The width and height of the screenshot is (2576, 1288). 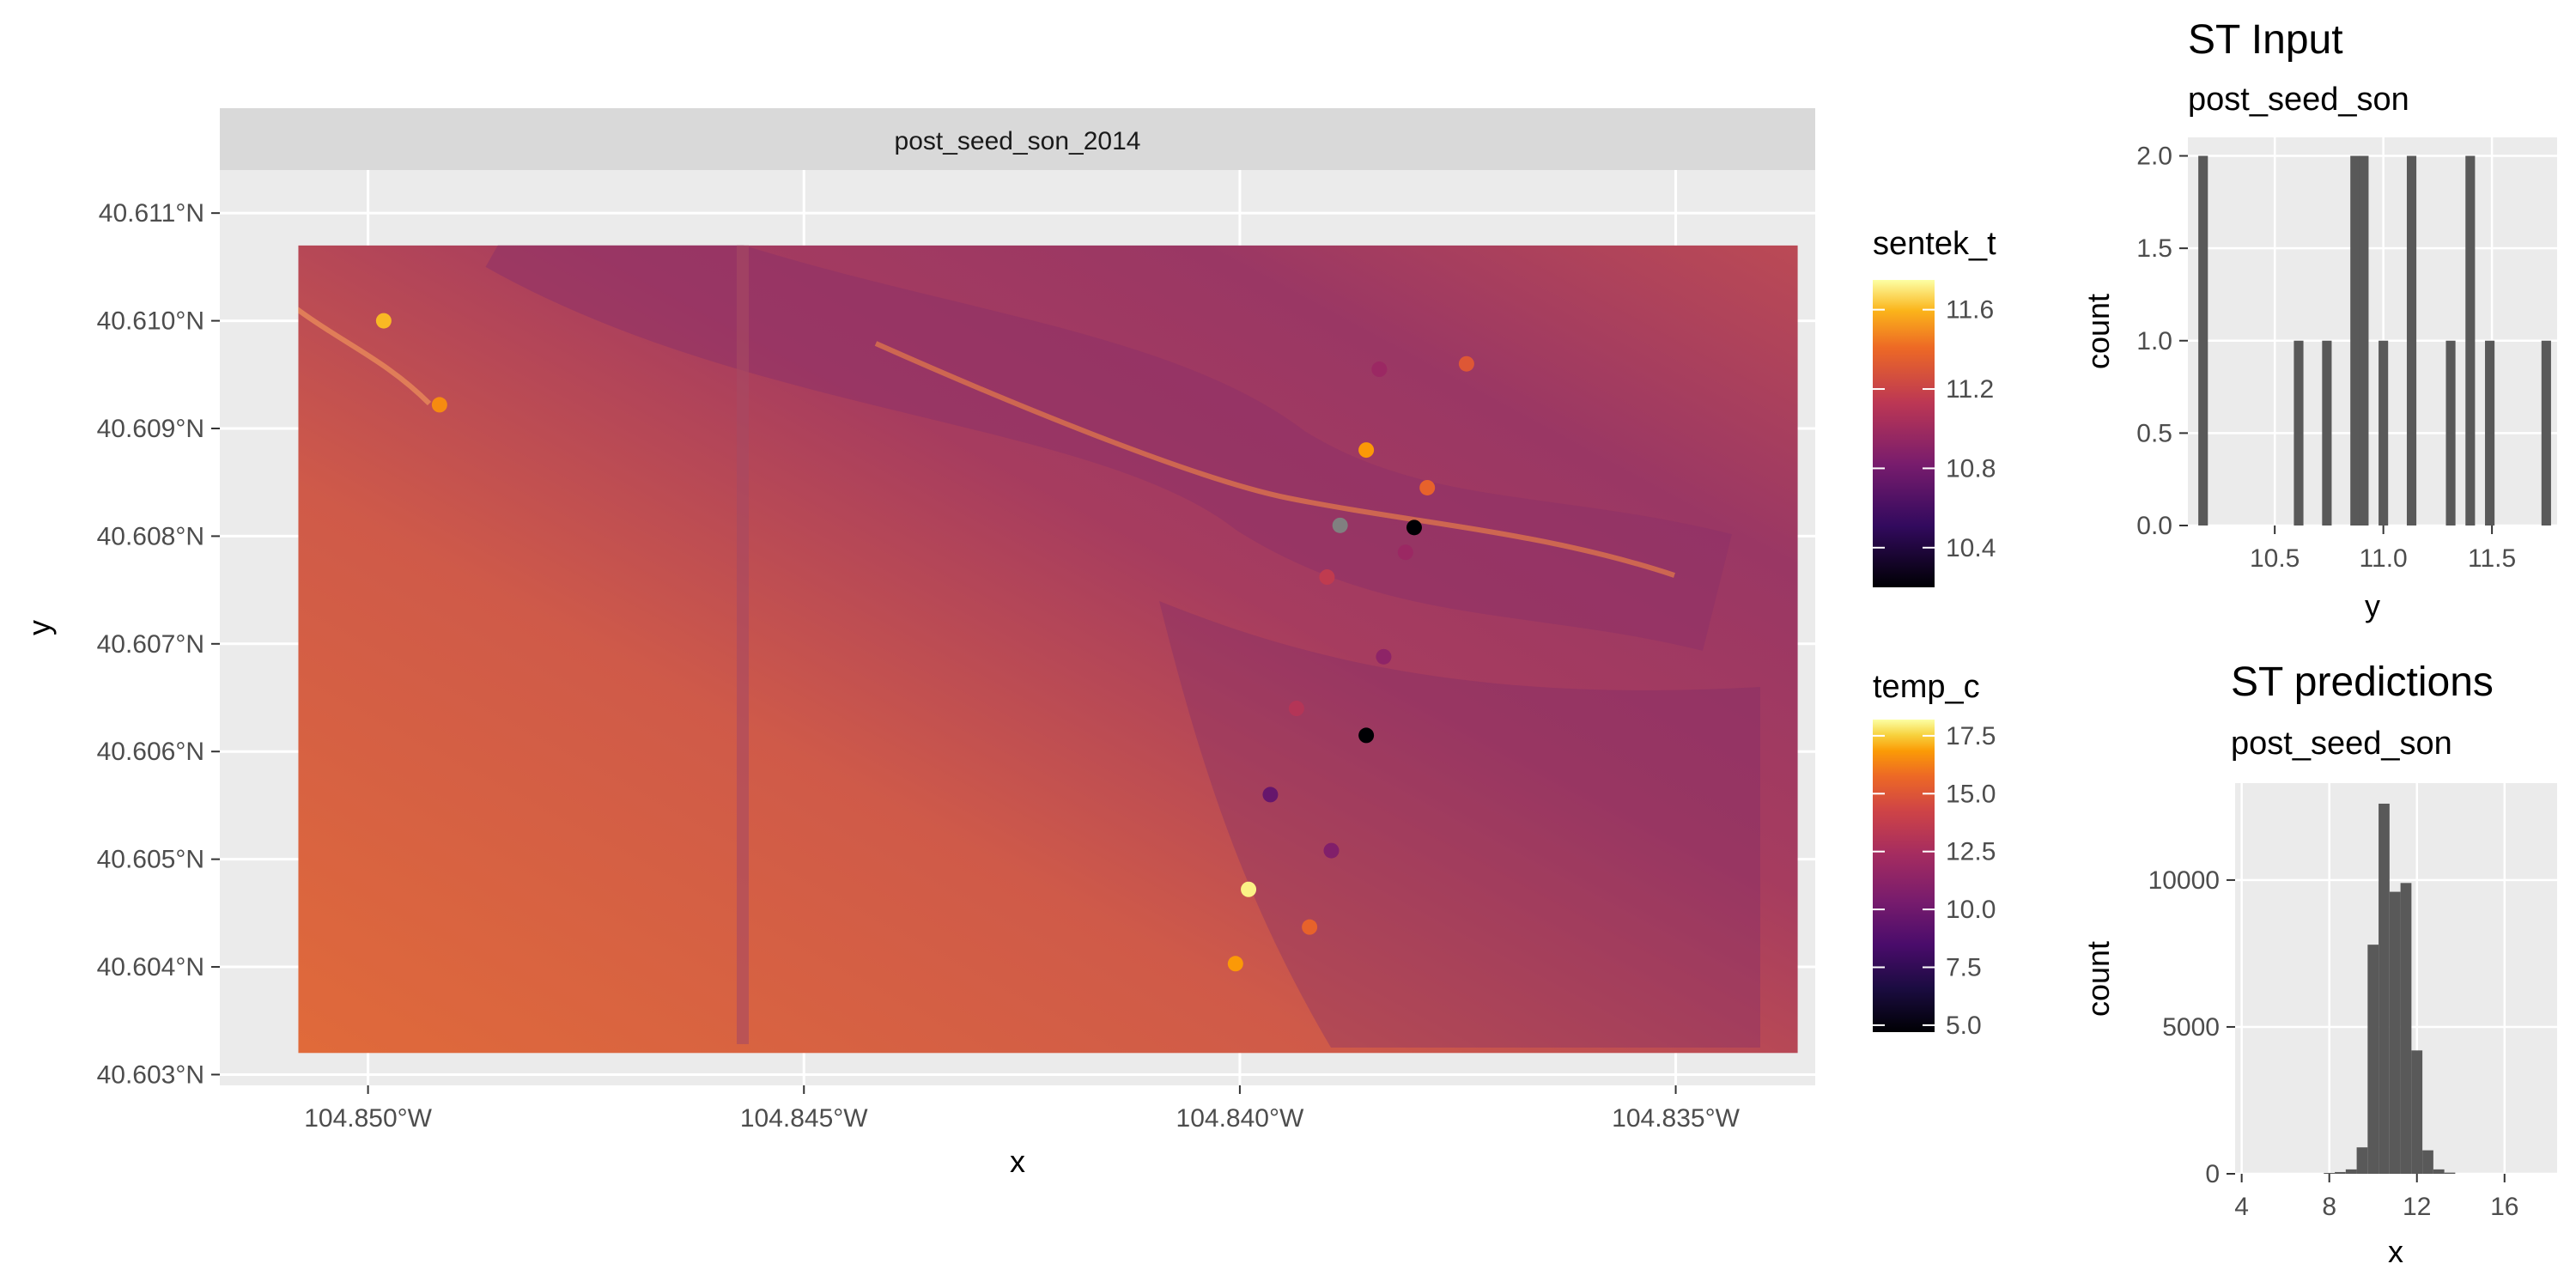 I want to click on map-x-tick-label: 104.835°W, so click(x=1676, y=1118).